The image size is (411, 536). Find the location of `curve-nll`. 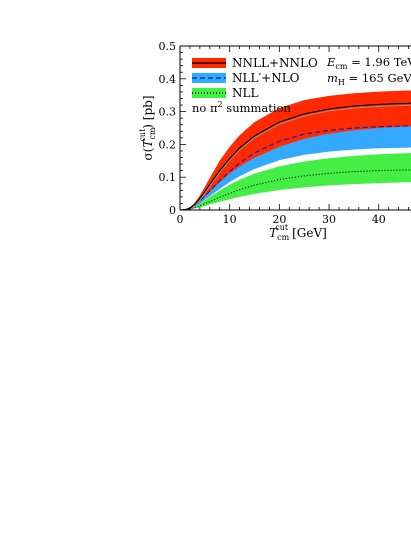

curve-nll is located at coordinates (295, 189).